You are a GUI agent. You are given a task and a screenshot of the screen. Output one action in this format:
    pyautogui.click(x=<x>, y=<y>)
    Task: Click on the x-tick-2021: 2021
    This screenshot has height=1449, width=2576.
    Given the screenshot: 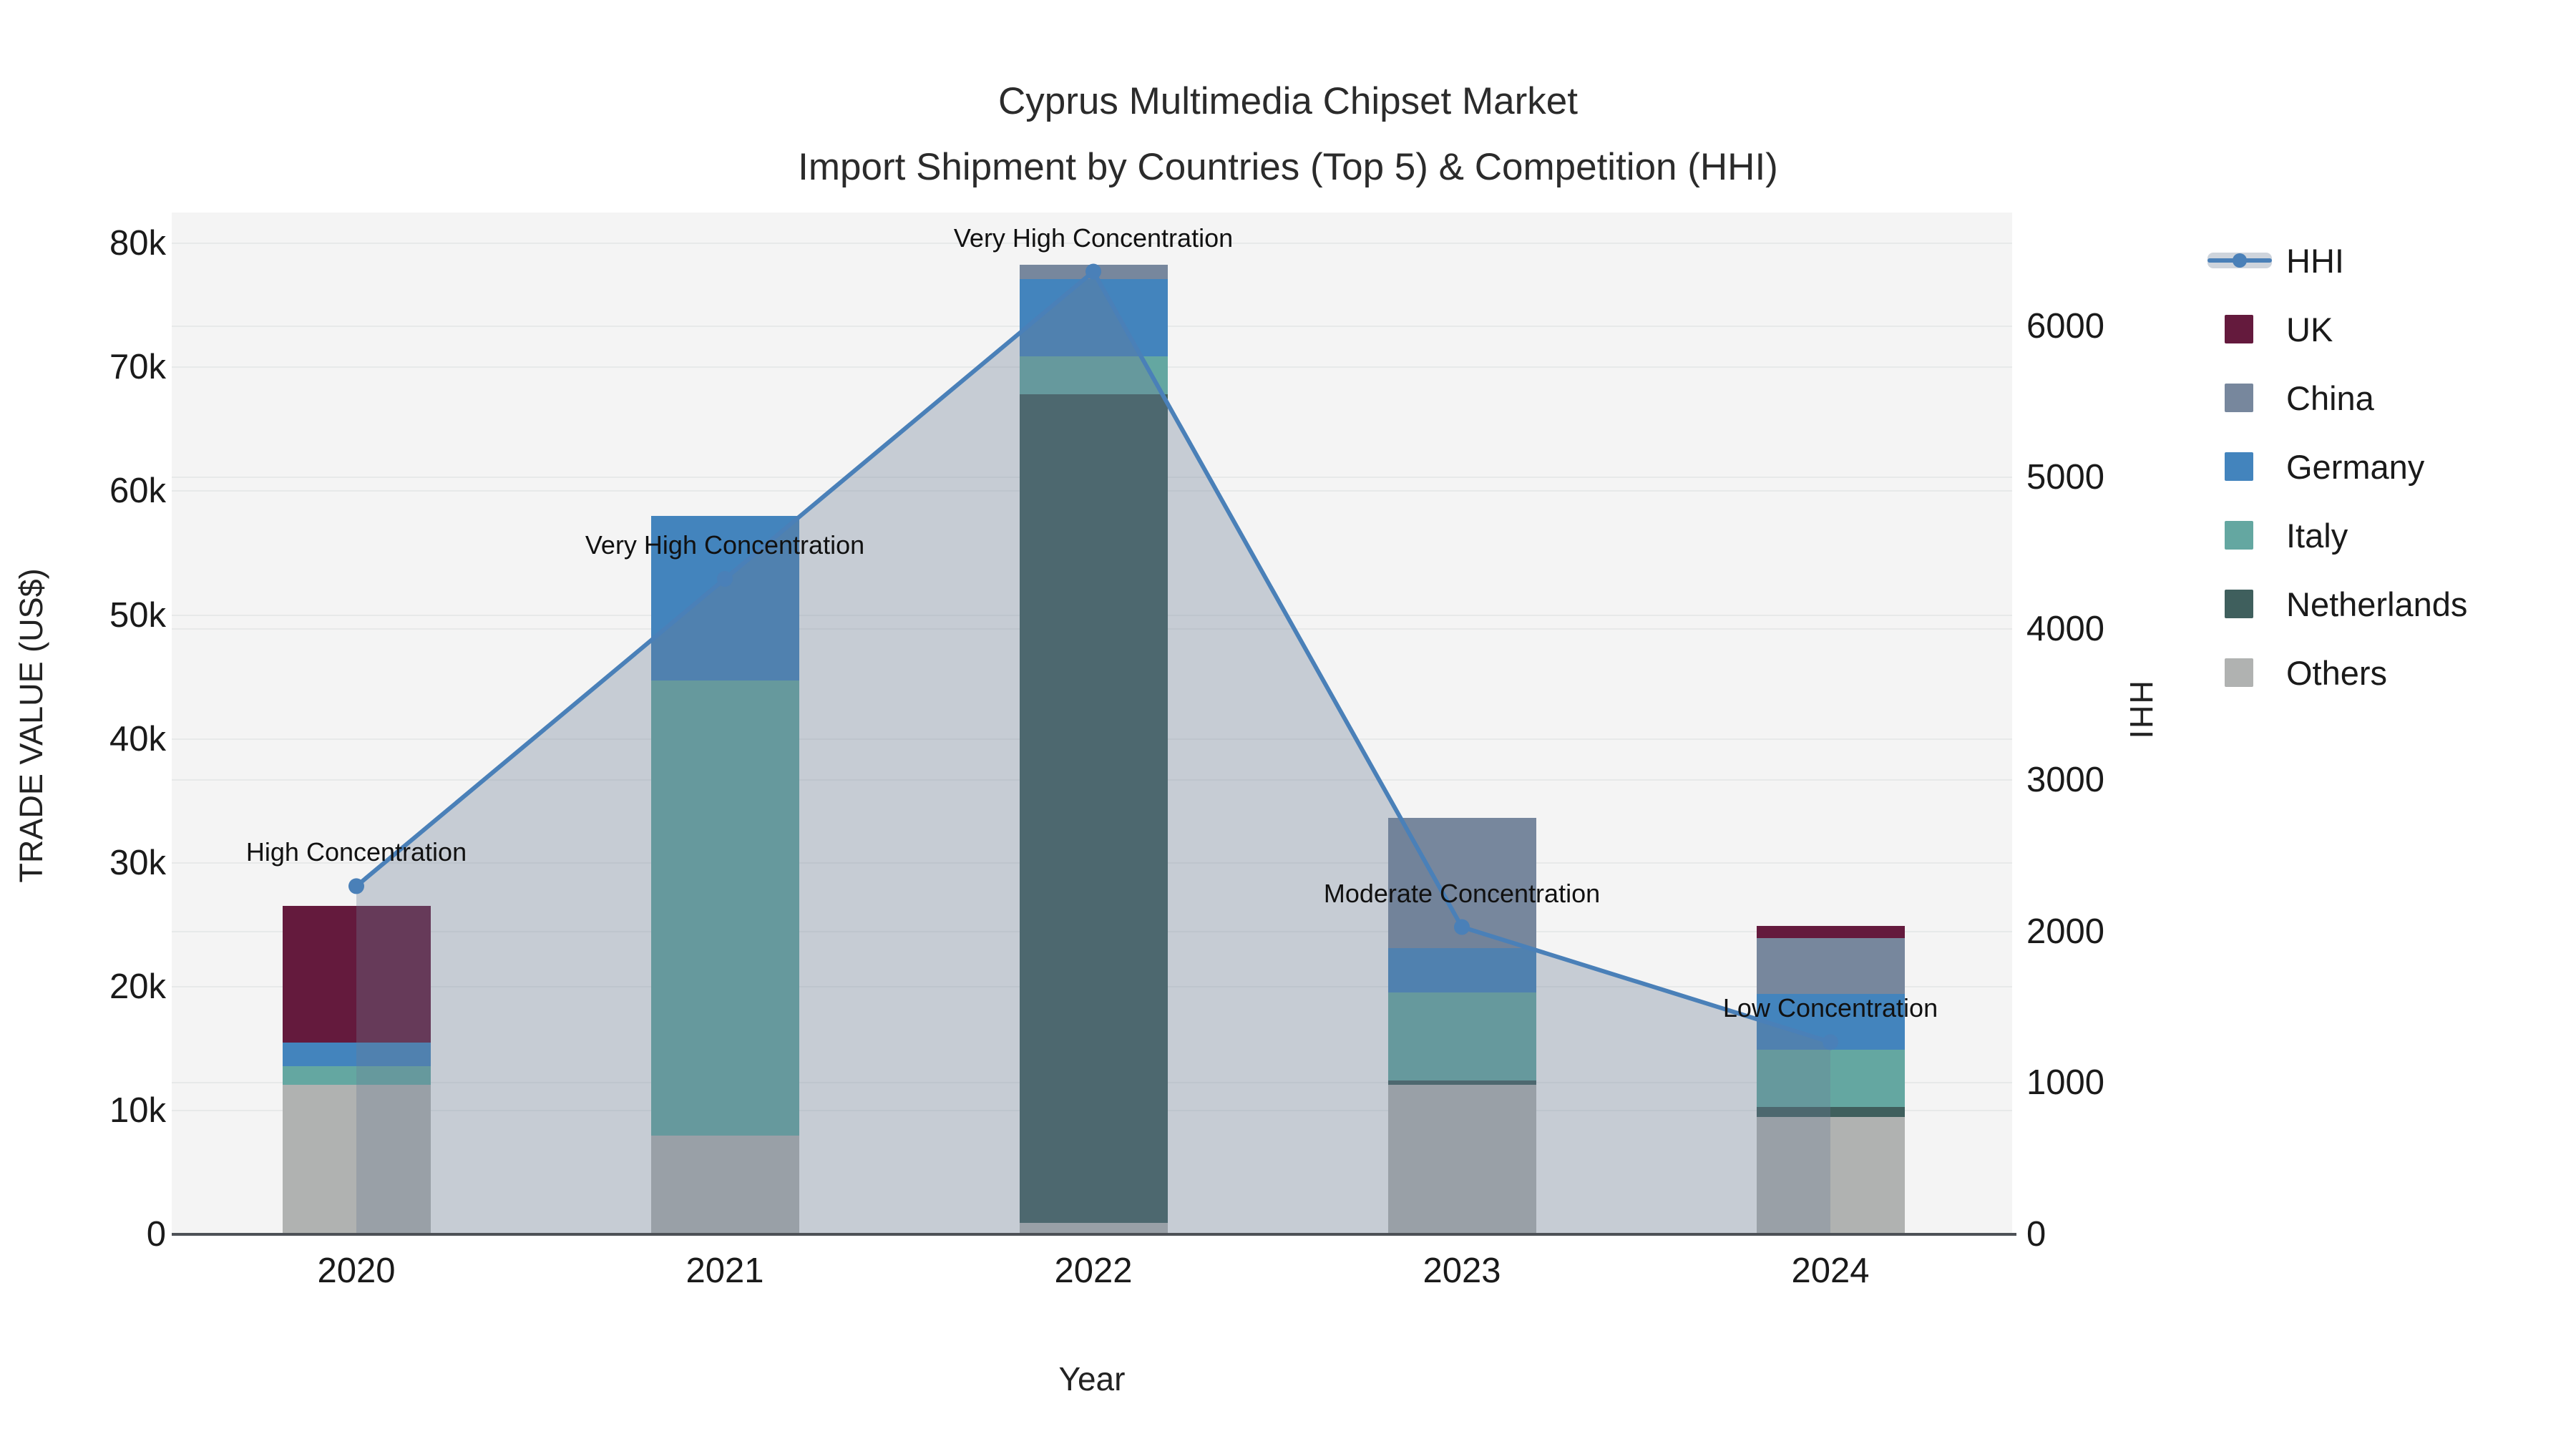 What is the action you would take?
    pyautogui.click(x=725, y=1271)
    